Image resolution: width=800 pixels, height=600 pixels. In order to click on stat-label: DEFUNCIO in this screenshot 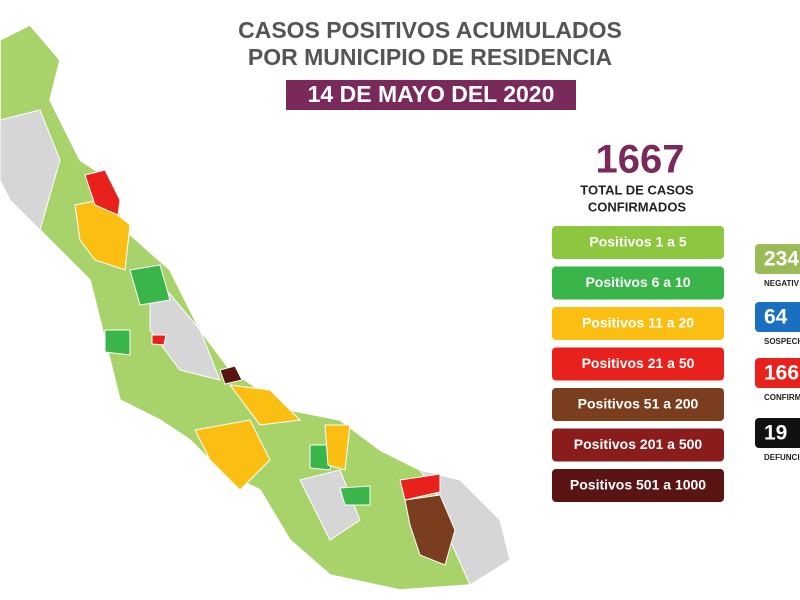, I will do `click(782, 457)`.